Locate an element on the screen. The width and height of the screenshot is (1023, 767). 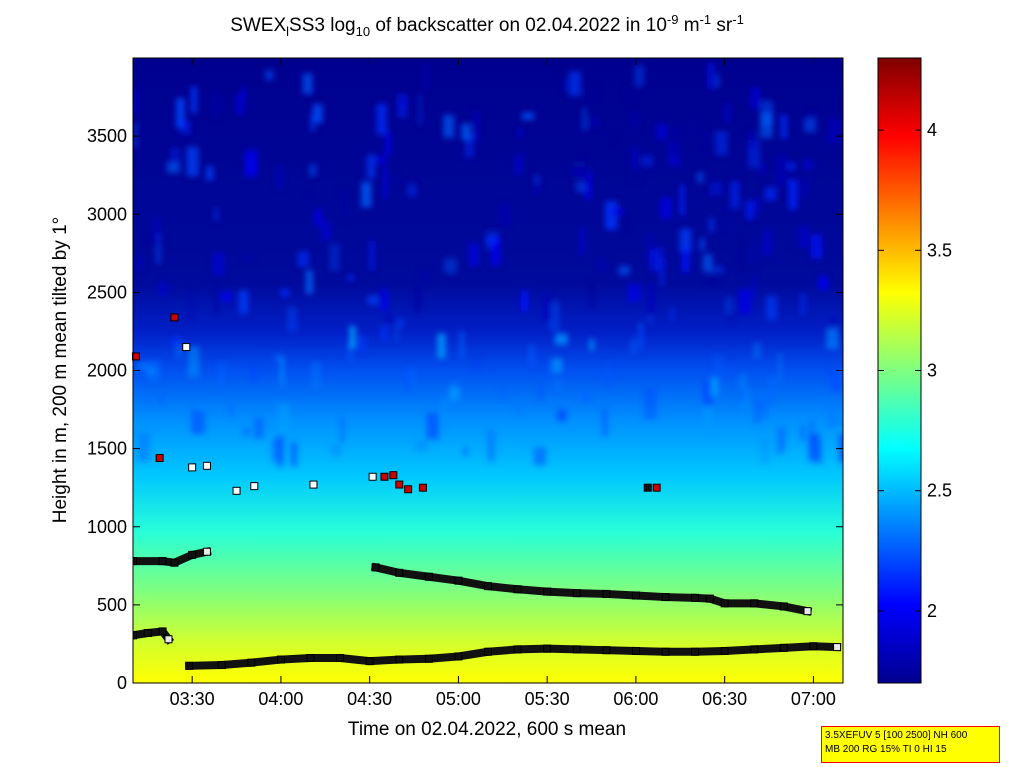
y-tick-label: 500 is located at coordinates (112, 605).